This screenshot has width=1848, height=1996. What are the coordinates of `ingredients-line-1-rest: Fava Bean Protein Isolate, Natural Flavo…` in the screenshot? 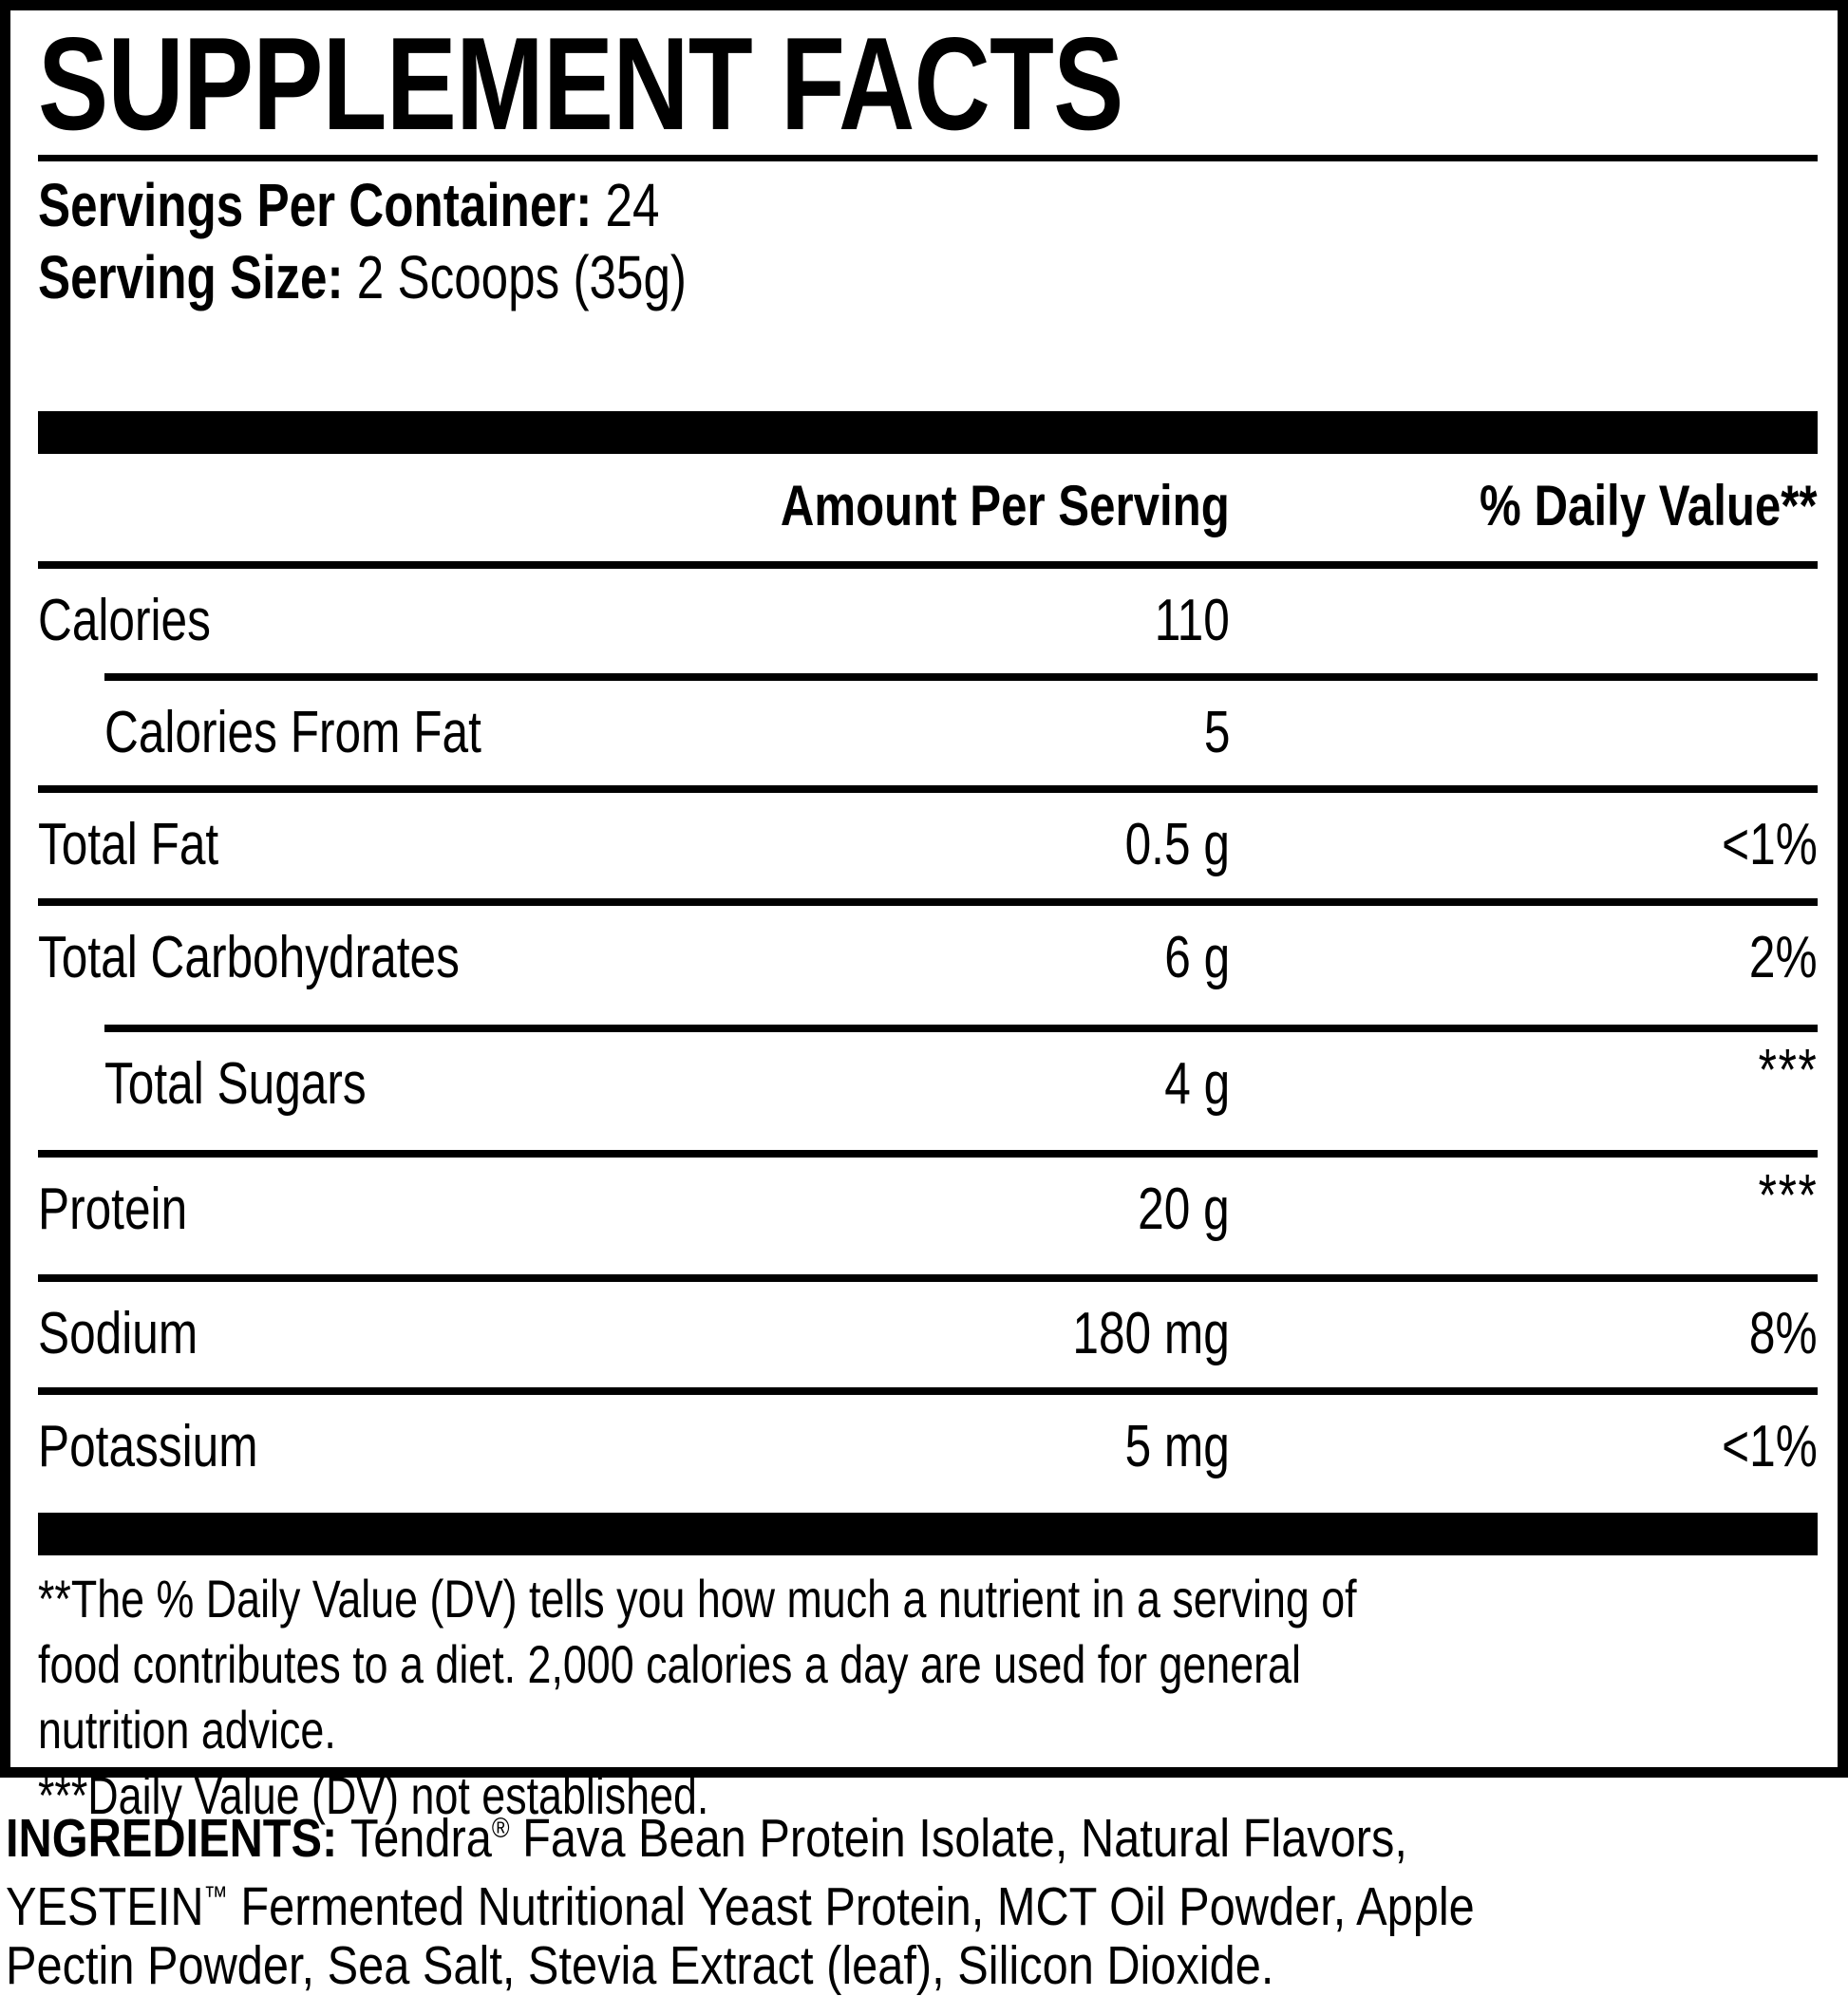 It's located at (964, 1838).